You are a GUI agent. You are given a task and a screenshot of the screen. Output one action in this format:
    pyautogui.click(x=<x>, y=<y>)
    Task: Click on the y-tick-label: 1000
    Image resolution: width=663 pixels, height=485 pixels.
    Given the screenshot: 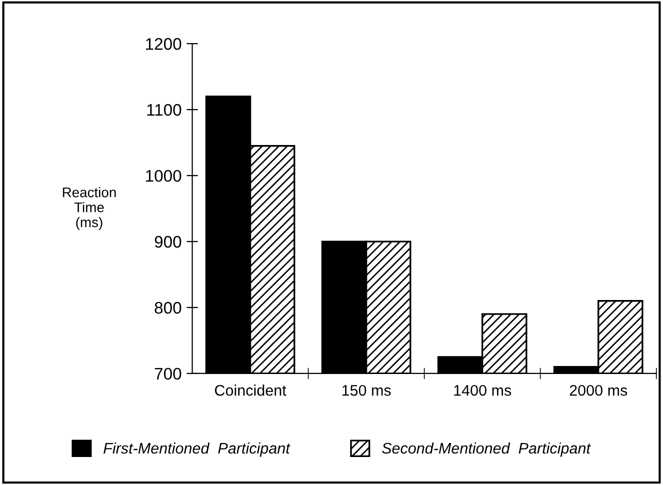 What is the action you would take?
    pyautogui.click(x=164, y=176)
    